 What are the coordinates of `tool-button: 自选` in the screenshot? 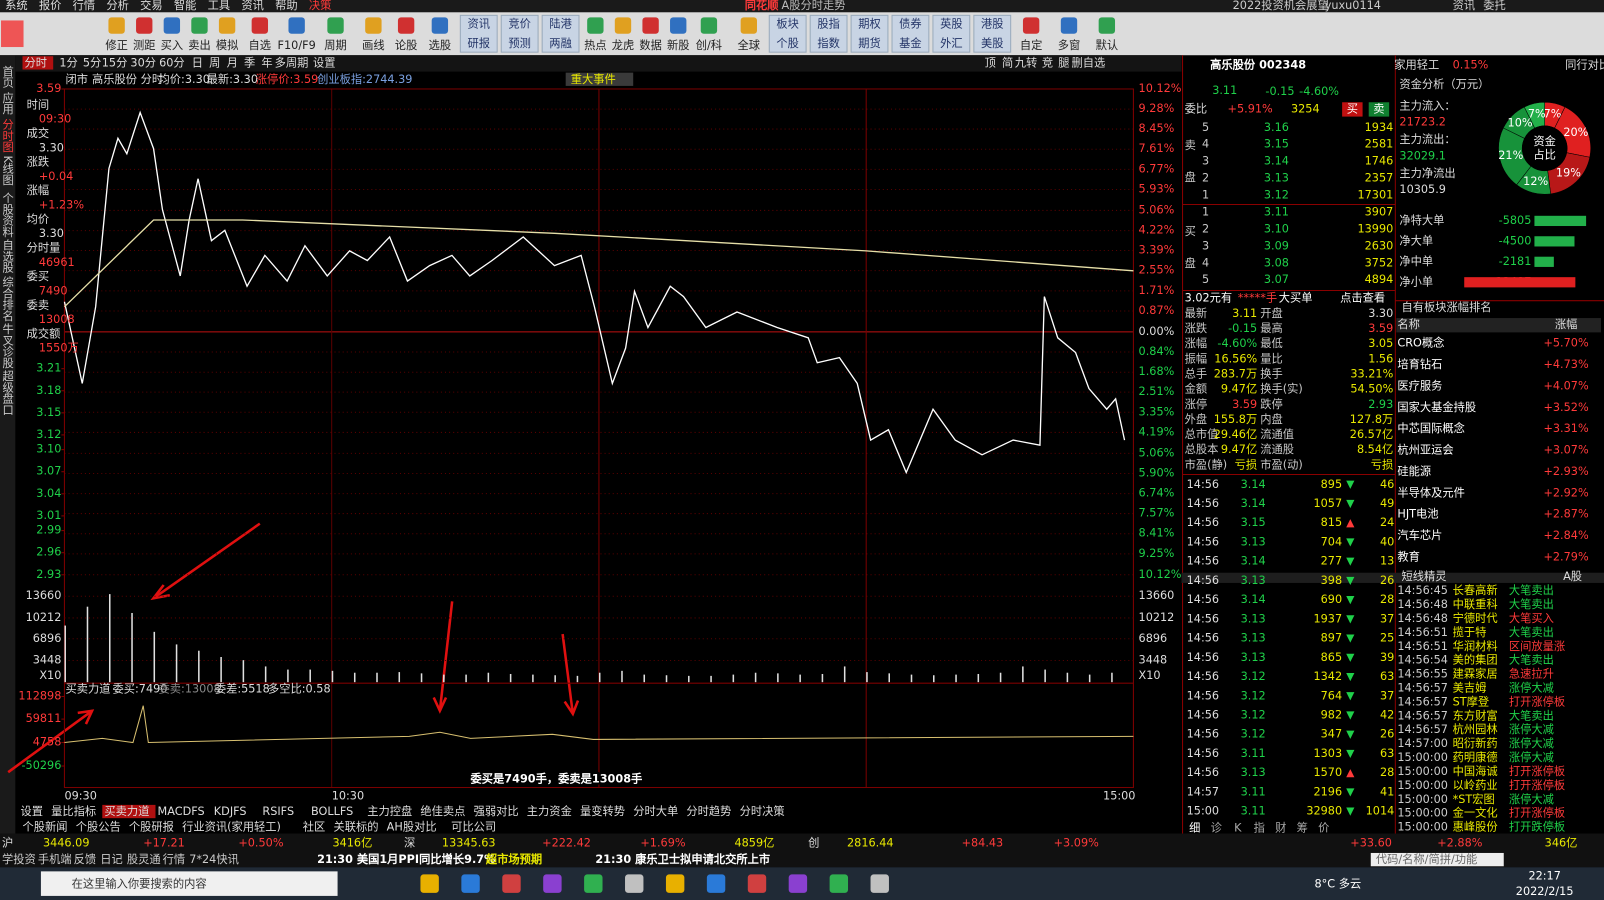 It's located at (260, 45).